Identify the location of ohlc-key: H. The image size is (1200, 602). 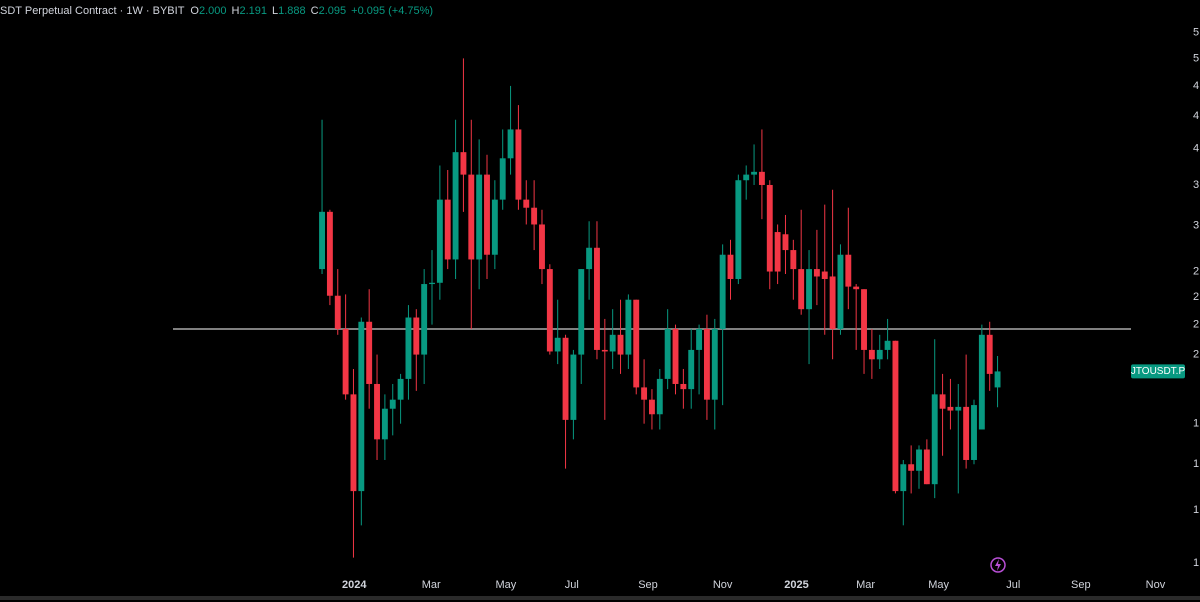
(235, 11).